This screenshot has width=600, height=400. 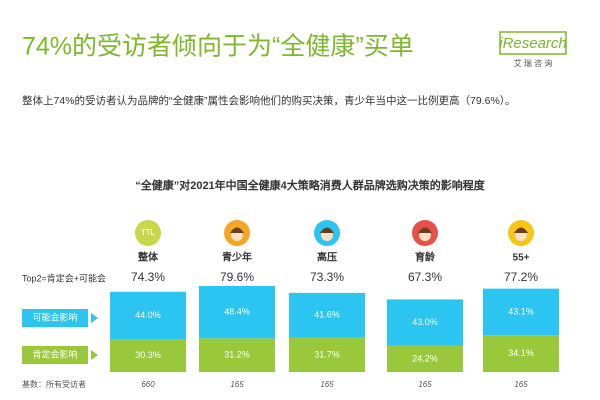 I want to click on top2-value: 79.6%, so click(x=237, y=277).